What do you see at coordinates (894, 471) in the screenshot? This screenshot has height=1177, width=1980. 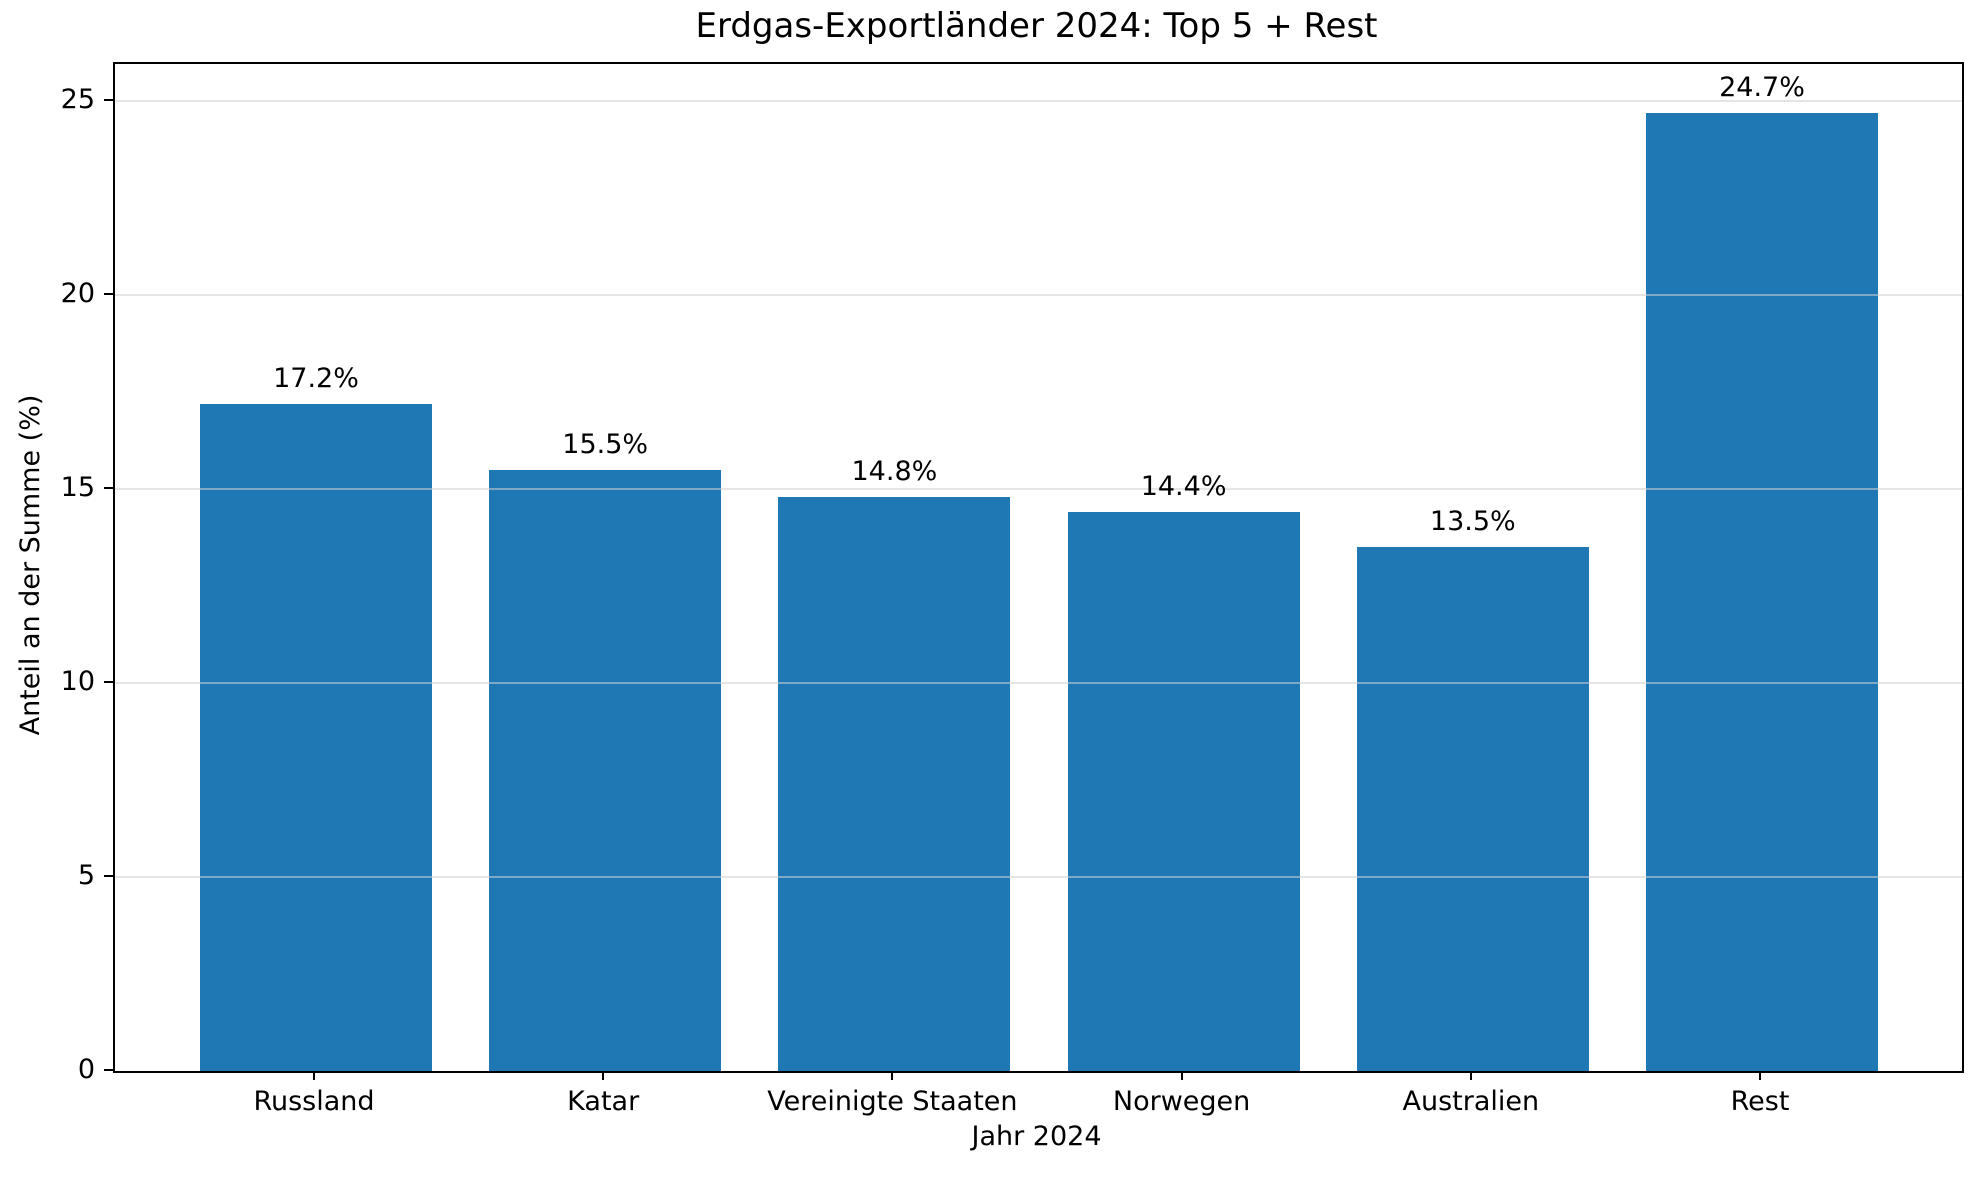 I see `bar-value-label: 14.8%` at bounding box center [894, 471].